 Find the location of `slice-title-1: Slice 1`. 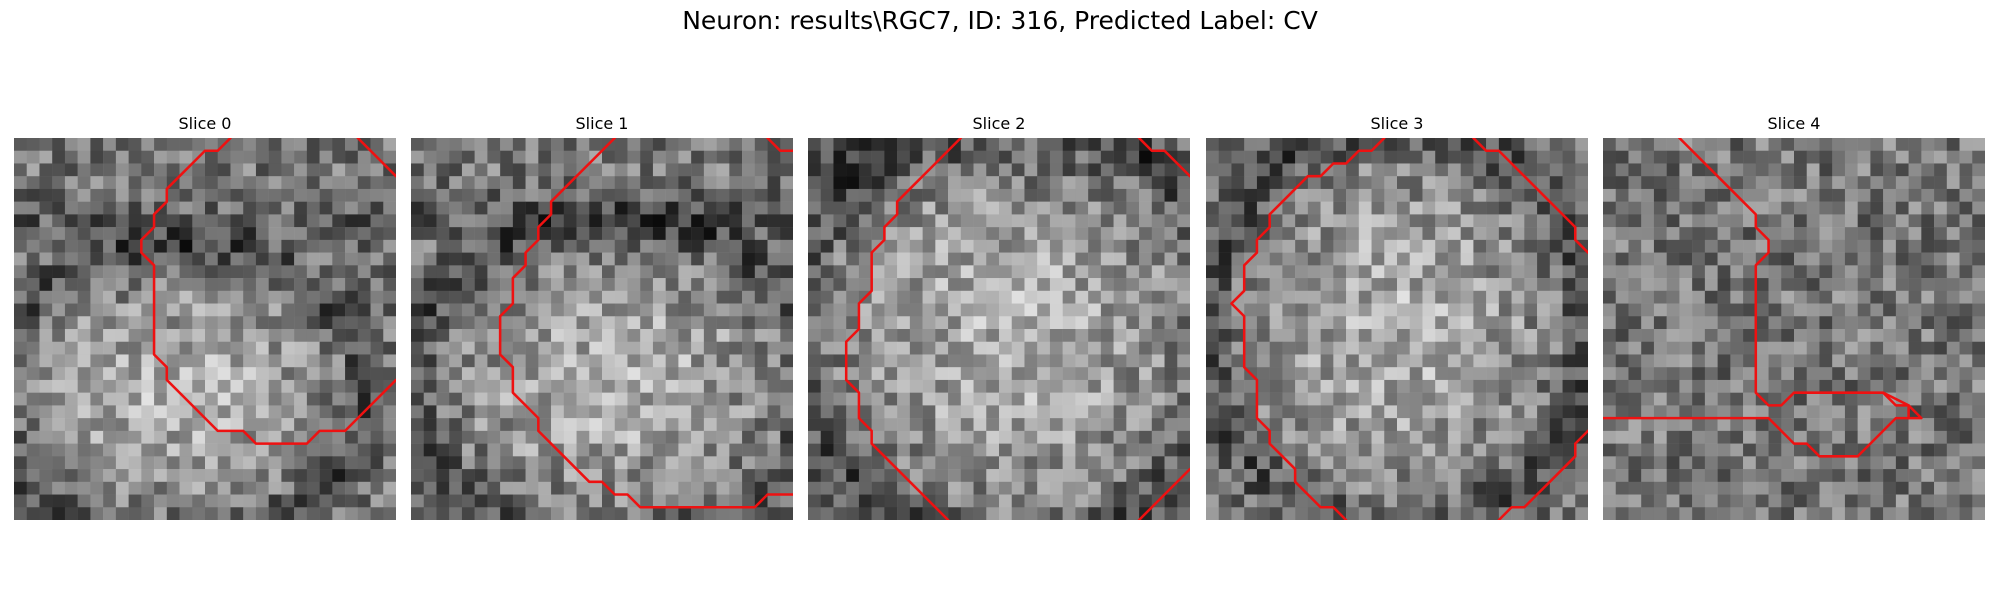

slice-title-1: Slice 1 is located at coordinates (602, 123).